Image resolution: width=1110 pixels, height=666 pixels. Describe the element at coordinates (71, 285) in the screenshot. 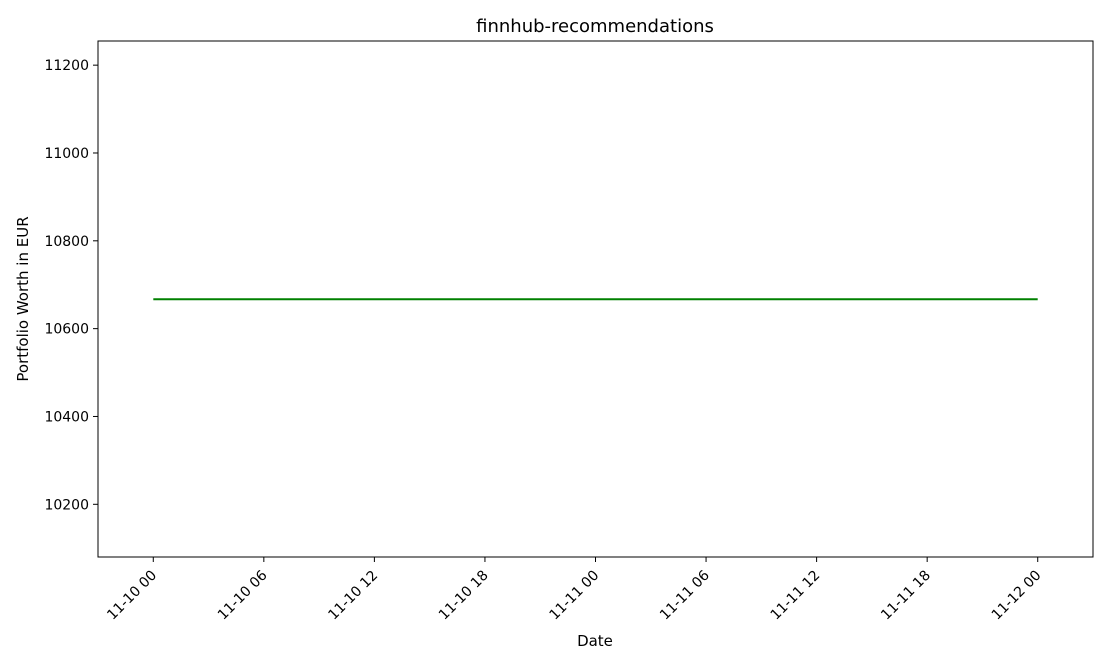

I see `y-axis: 10200 10400 10600 10800 11000 11200` at that location.